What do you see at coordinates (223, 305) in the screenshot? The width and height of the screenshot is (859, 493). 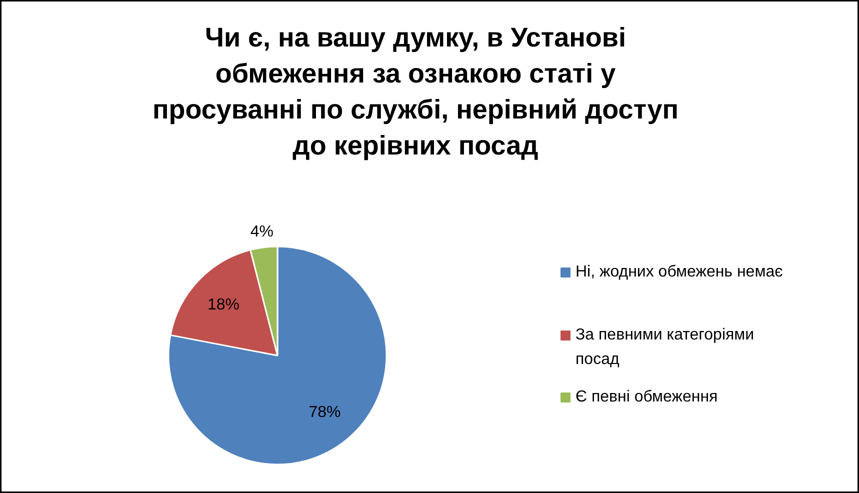 I see `data-label: 18%` at bounding box center [223, 305].